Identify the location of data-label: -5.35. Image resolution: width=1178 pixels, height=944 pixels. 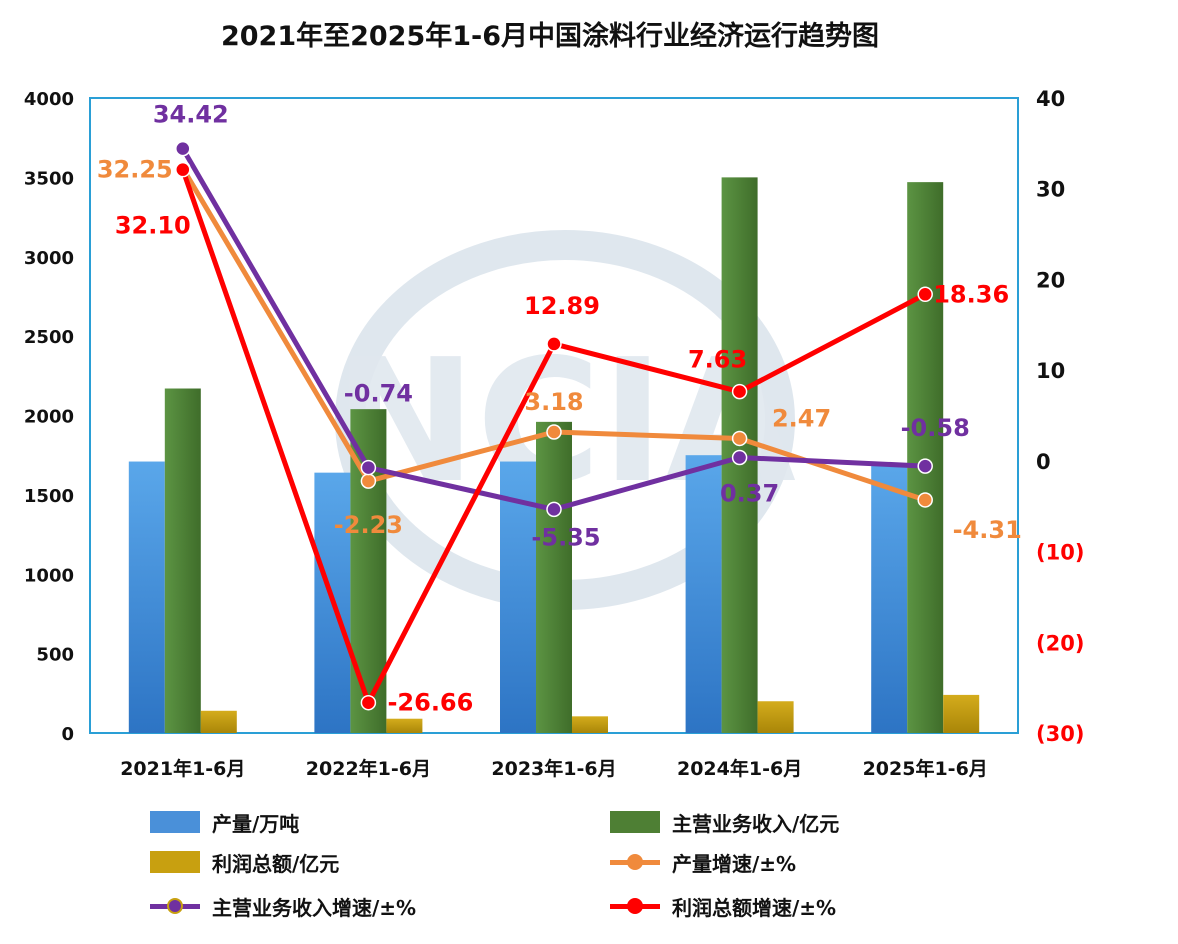
(565, 537).